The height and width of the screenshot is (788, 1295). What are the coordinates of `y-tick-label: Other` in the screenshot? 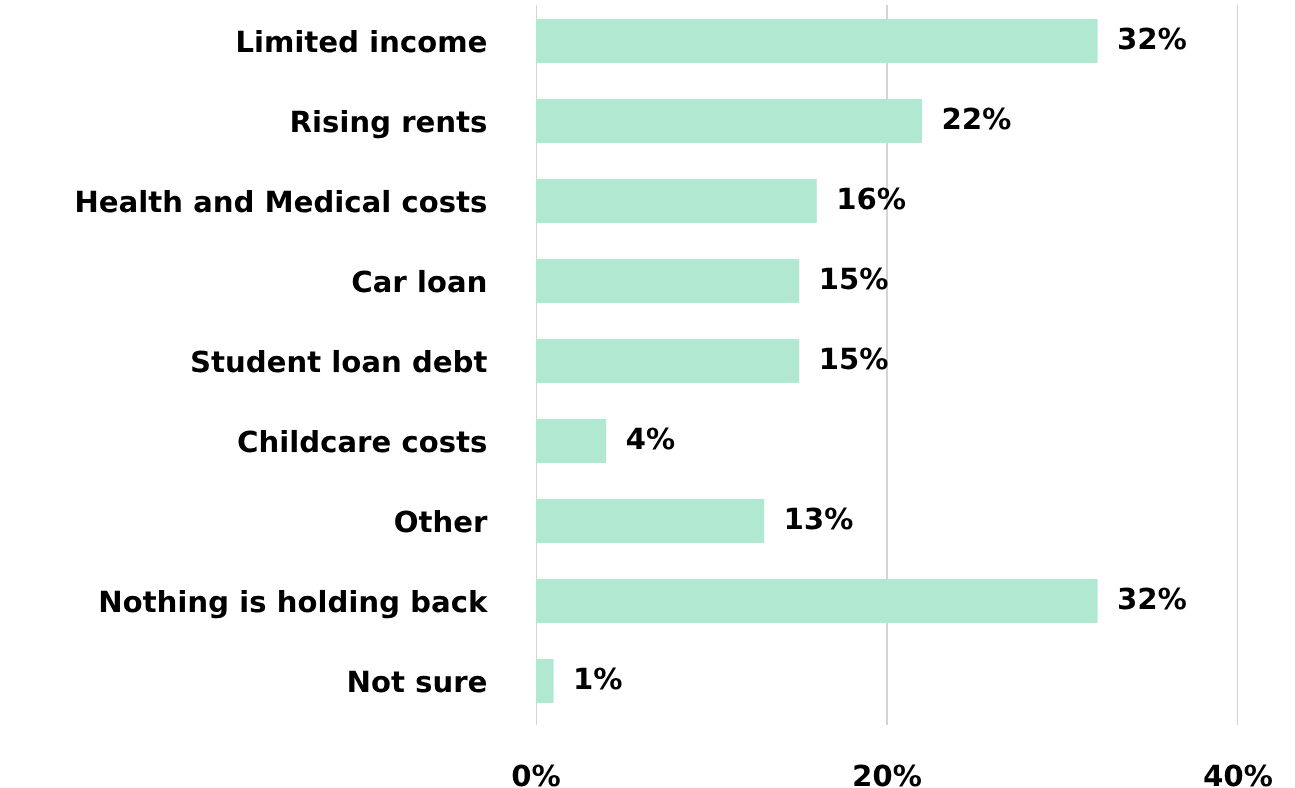 It's located at (441, 521).